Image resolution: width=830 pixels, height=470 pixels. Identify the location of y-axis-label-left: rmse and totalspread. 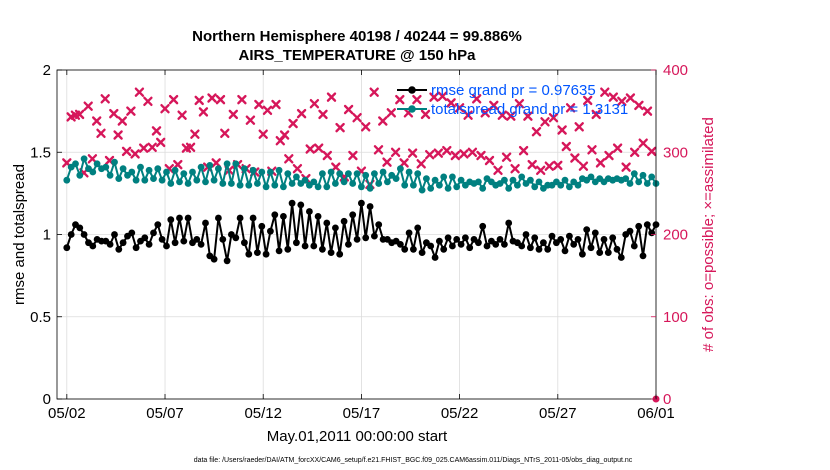
(19, 234).